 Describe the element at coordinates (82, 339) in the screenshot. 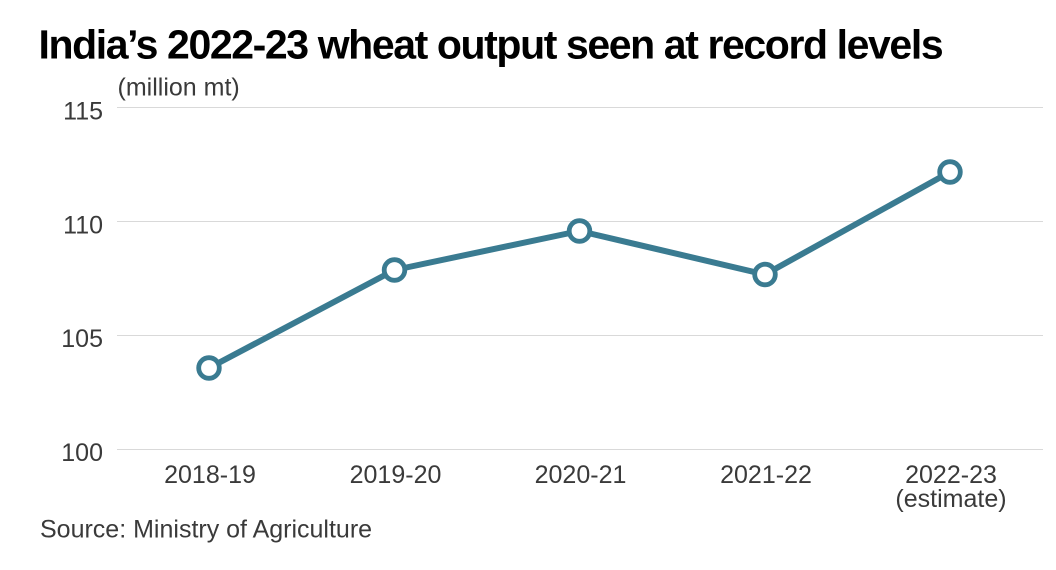

I see `svg-text: 105` at that location.